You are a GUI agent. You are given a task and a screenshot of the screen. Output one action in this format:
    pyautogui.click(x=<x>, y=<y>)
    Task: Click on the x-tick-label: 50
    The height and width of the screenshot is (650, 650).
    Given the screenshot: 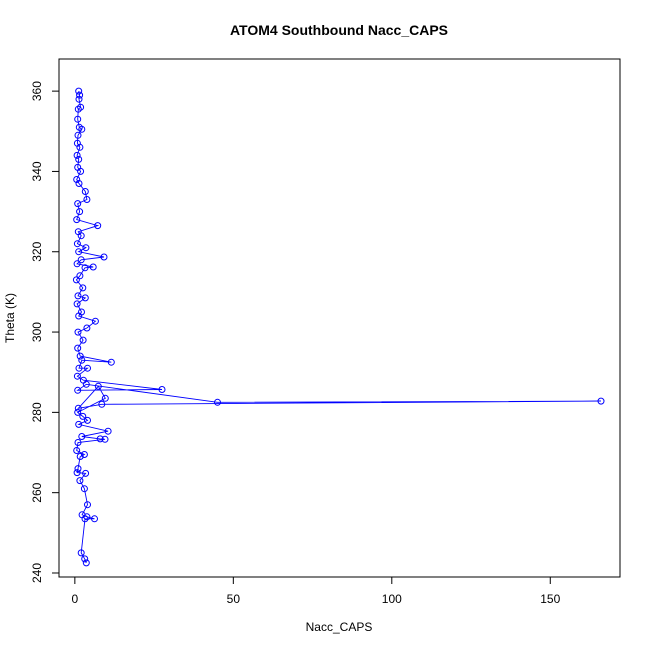 What is the action you would take?
    pyautogui.click(x=234, y=599)
    